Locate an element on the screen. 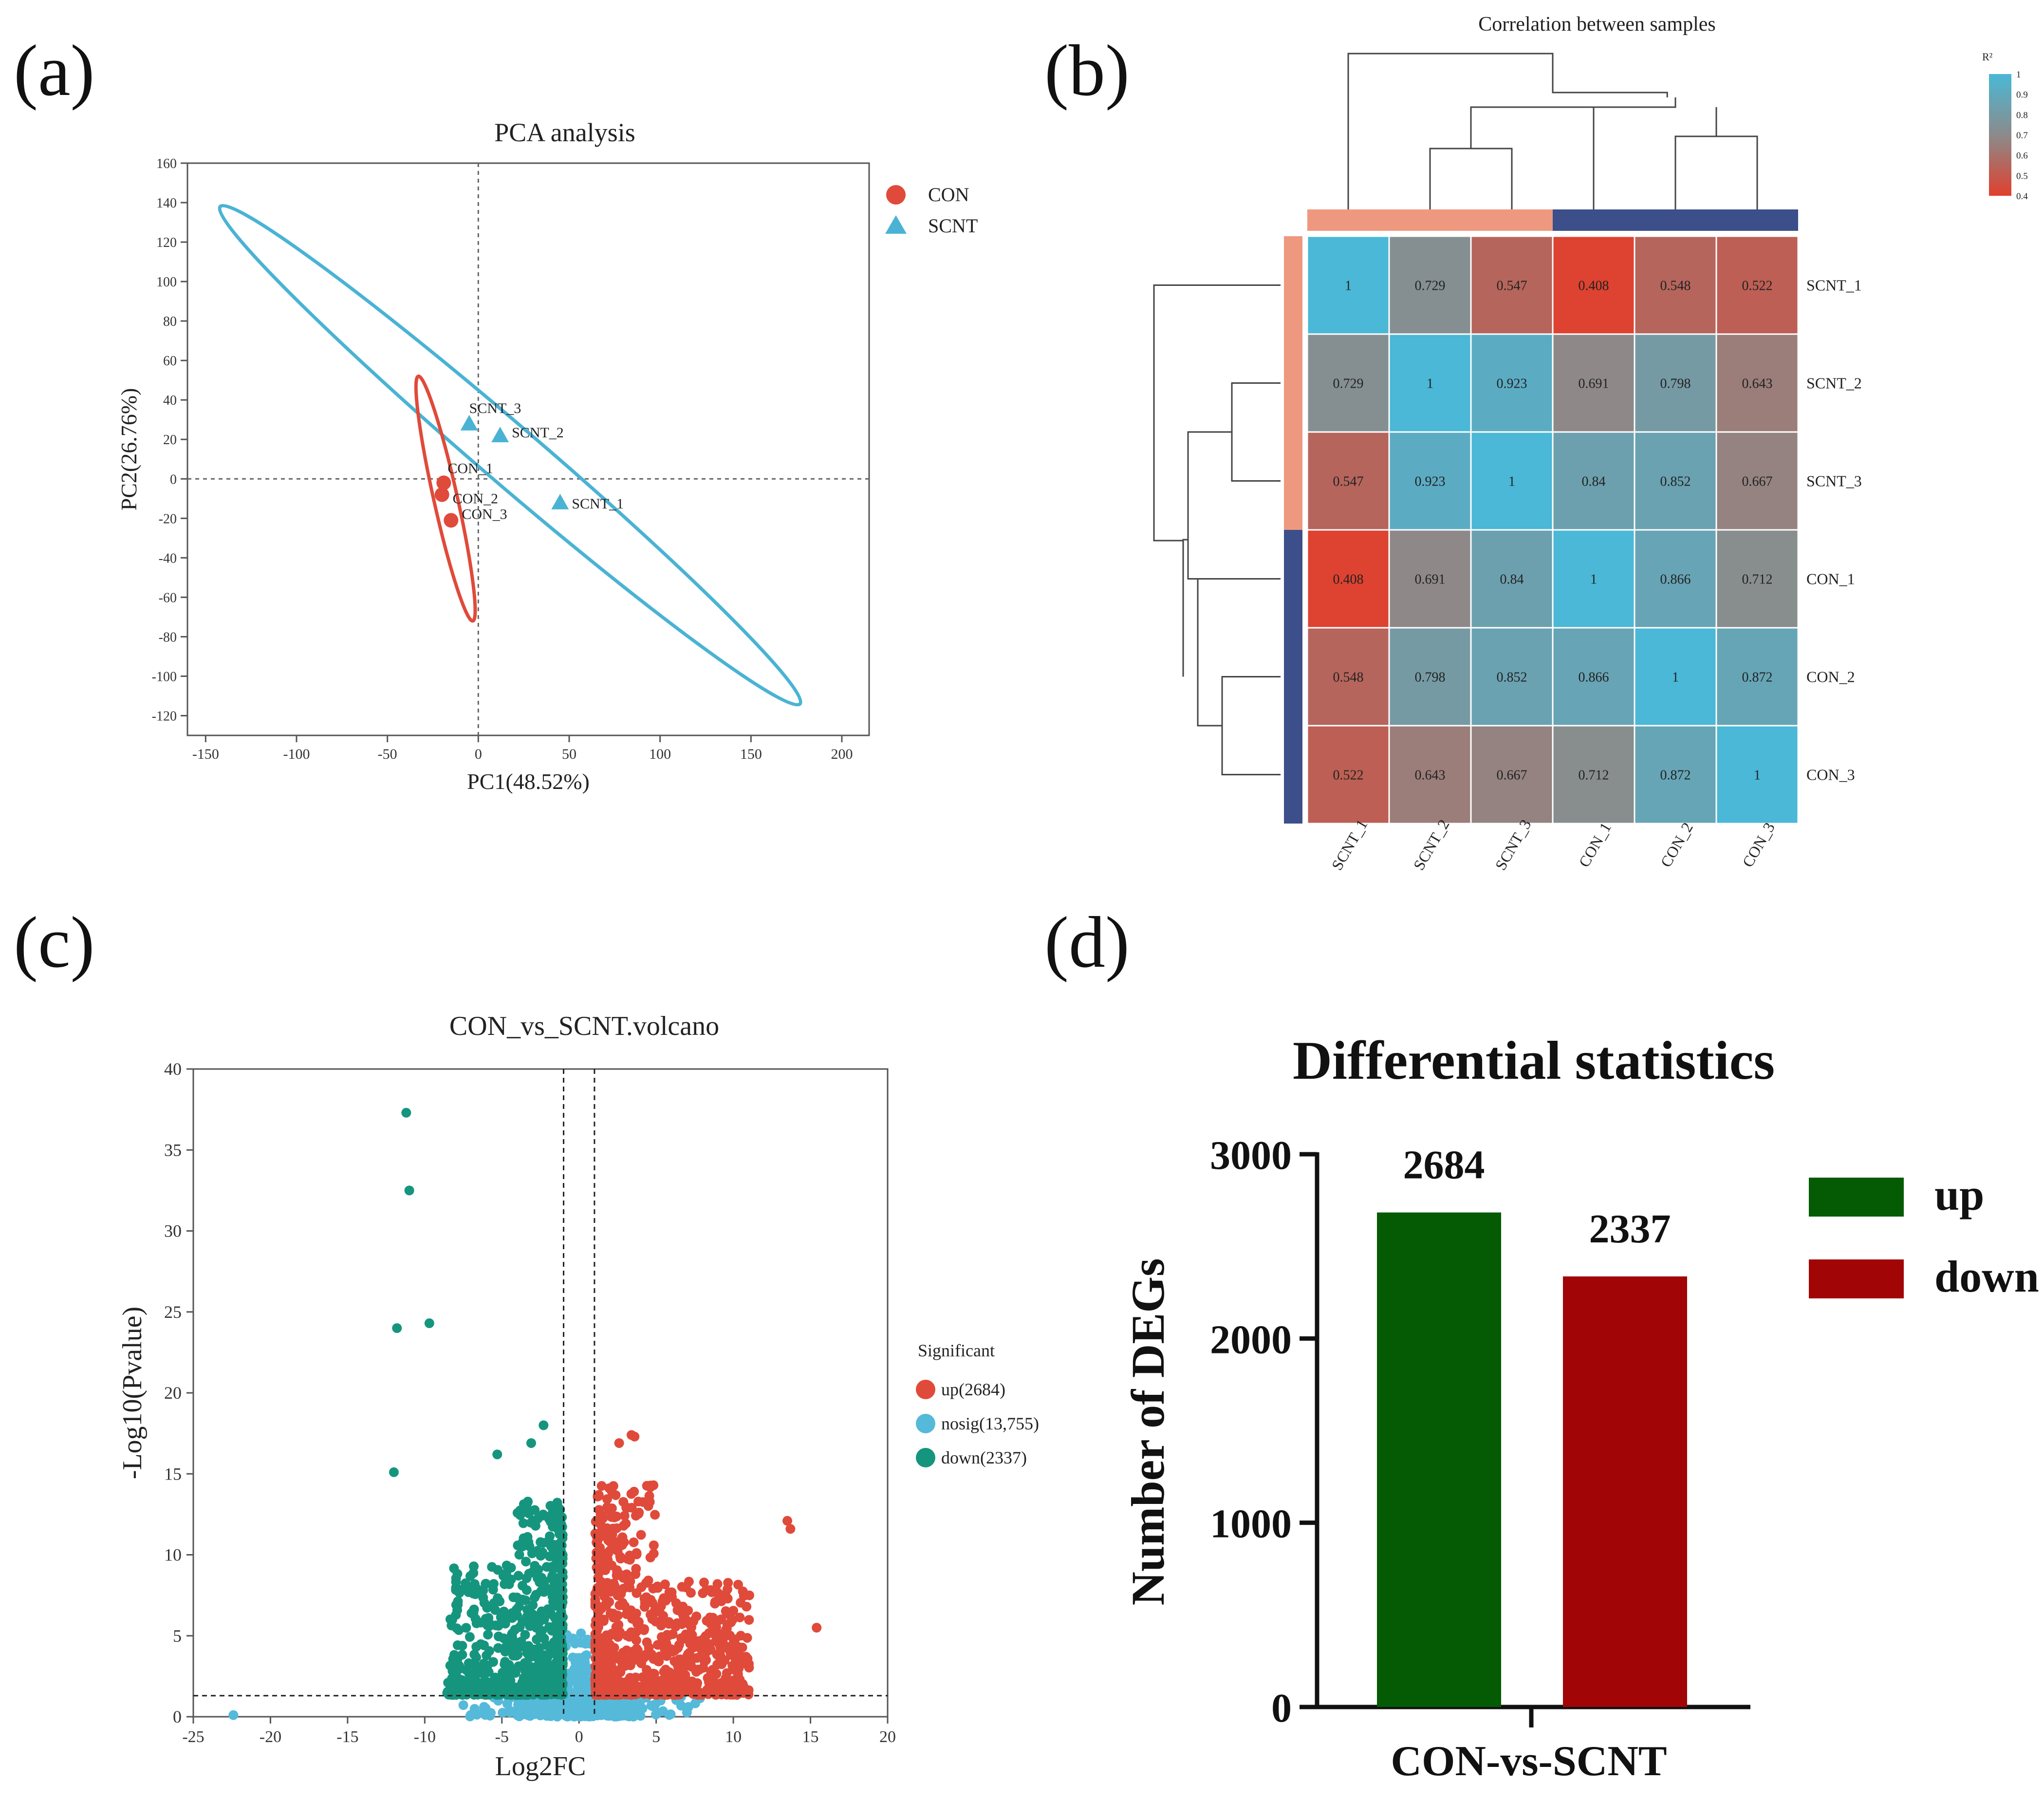 This screenshot has height=1801, width=2044. heatmap-legend-tick: 0.7 is located at coordinates (2022, 136).